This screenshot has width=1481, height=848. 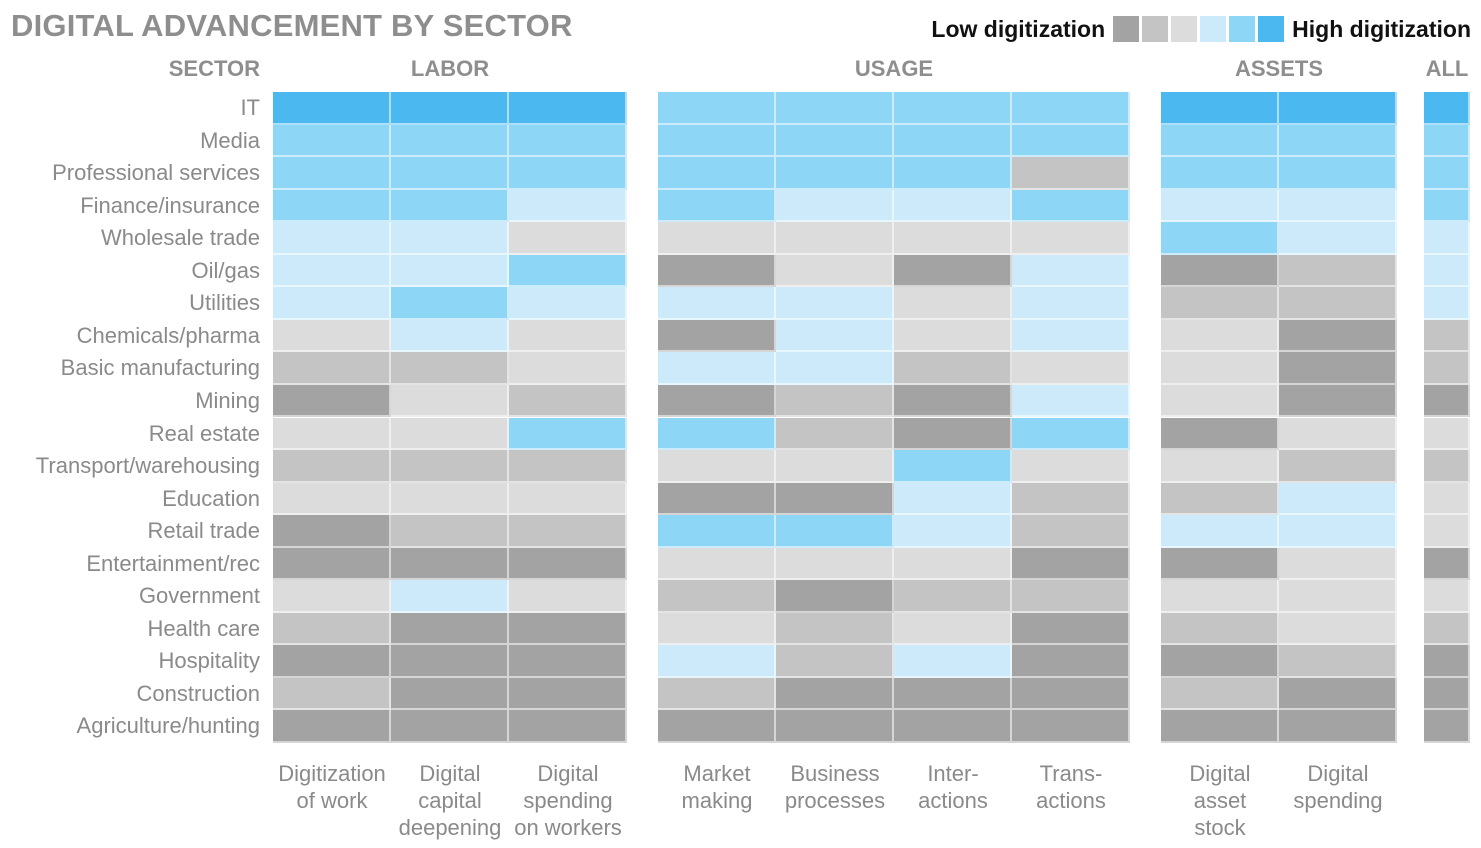 What do you see at coordinates (198, 693) in the screenshot?
I see `row-label: Construction` at bounding box center [198, 693].